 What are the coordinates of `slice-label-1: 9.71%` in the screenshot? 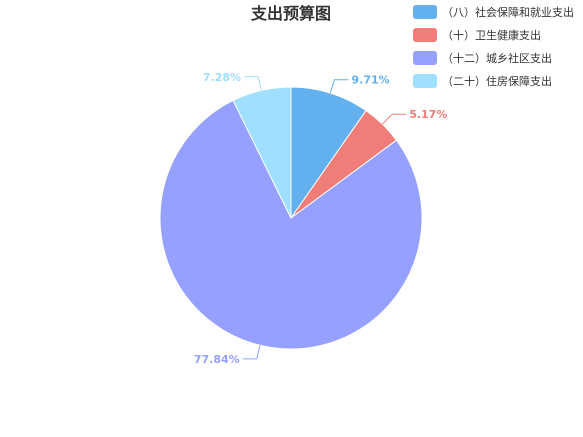 It's located at (371, 80).